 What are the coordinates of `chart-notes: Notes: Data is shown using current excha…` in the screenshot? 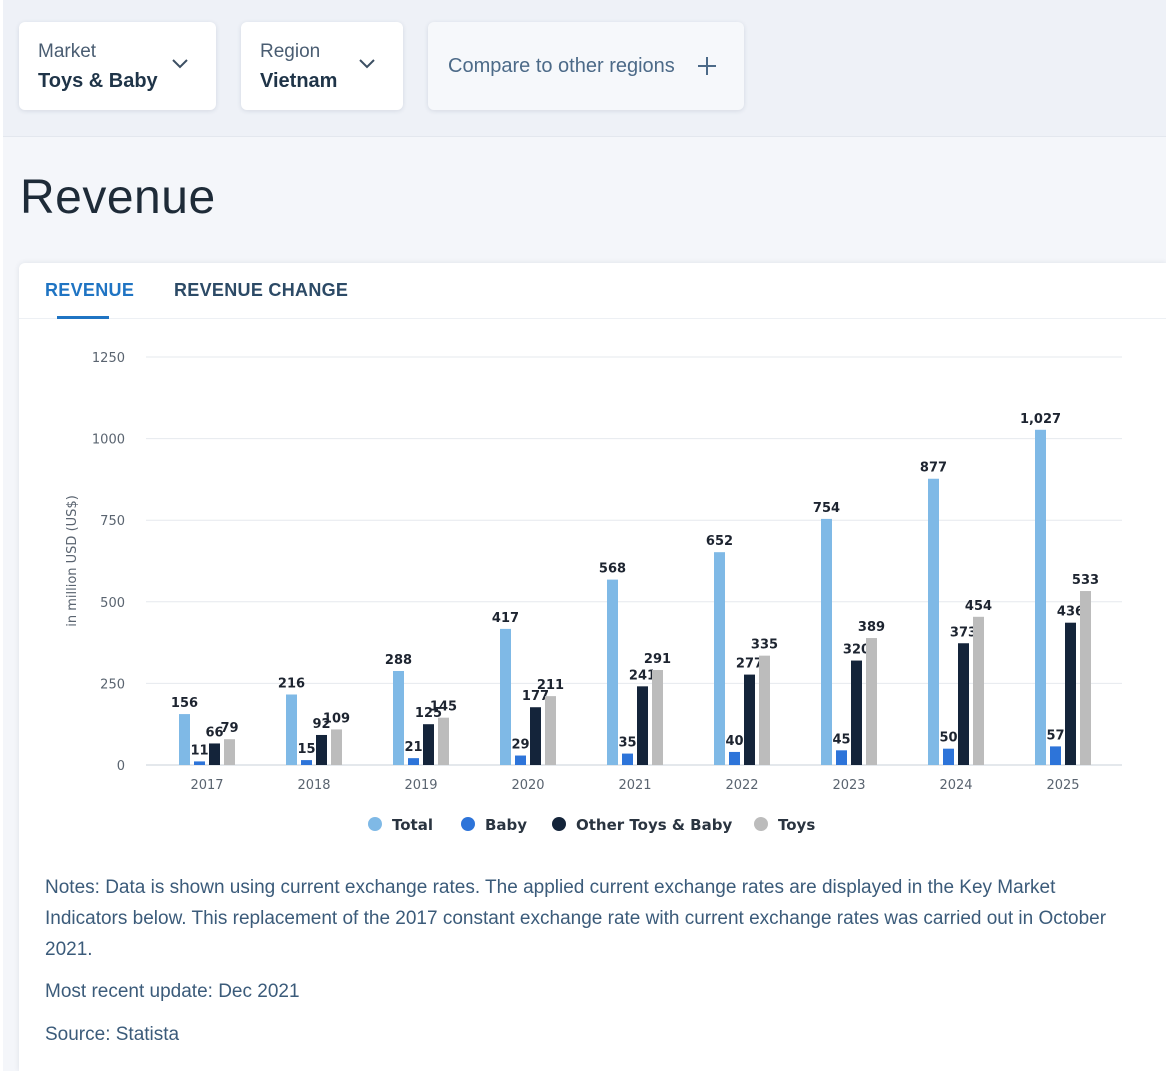 It's located at (576, 918).